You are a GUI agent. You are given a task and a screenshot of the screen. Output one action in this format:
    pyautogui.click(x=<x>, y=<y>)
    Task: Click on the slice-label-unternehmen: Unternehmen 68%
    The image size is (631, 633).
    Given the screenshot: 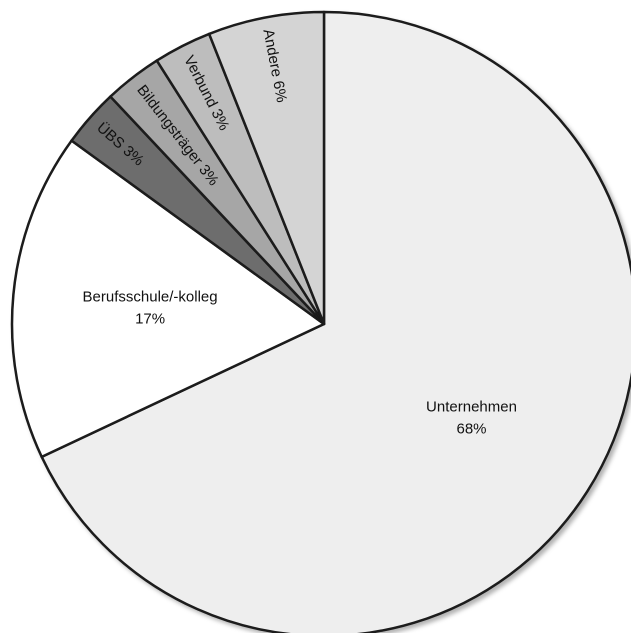 What is the action you would take?
    pyautogui.click(x=471, y=418)
    